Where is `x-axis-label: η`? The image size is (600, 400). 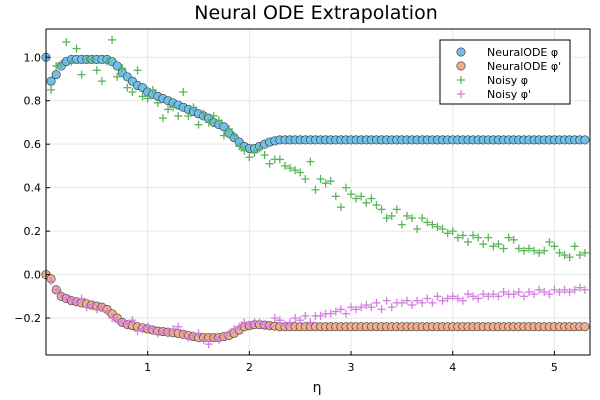 x-axis-label: η is located at coordinates (317, 388).